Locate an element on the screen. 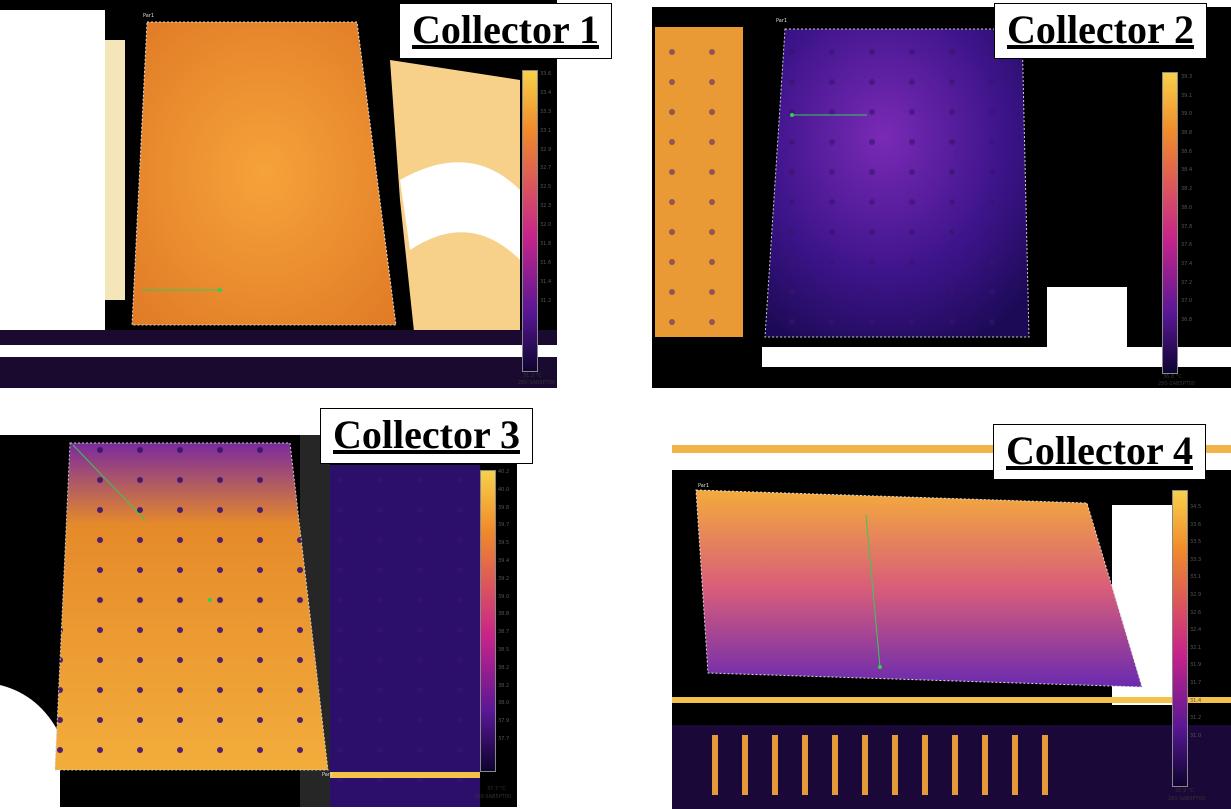 Image resolution: width=1231 pixels, height=809 pixels. scale-tick: 34.5 is located at coordinates (1196, 507).